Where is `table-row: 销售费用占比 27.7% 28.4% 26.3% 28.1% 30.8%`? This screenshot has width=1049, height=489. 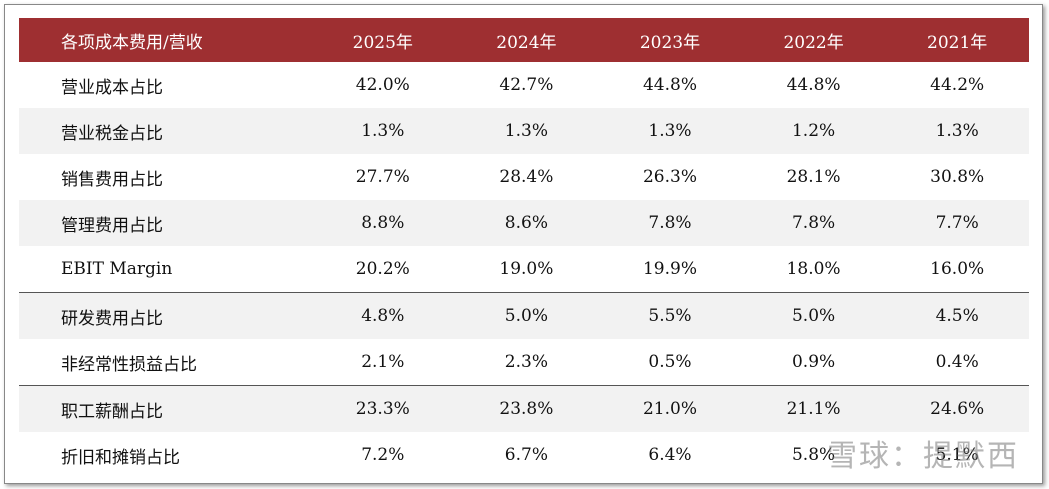 table-row: 销售费用占比 27.7% 28.4% 26.3% 28.1% 30.8% is located at coordinates (524, 177).